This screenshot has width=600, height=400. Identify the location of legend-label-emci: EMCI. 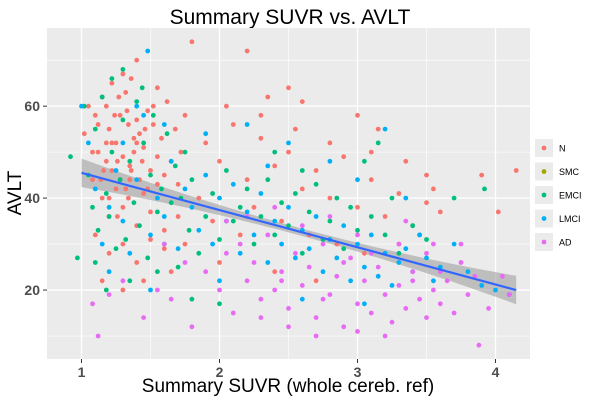
(570, 196).